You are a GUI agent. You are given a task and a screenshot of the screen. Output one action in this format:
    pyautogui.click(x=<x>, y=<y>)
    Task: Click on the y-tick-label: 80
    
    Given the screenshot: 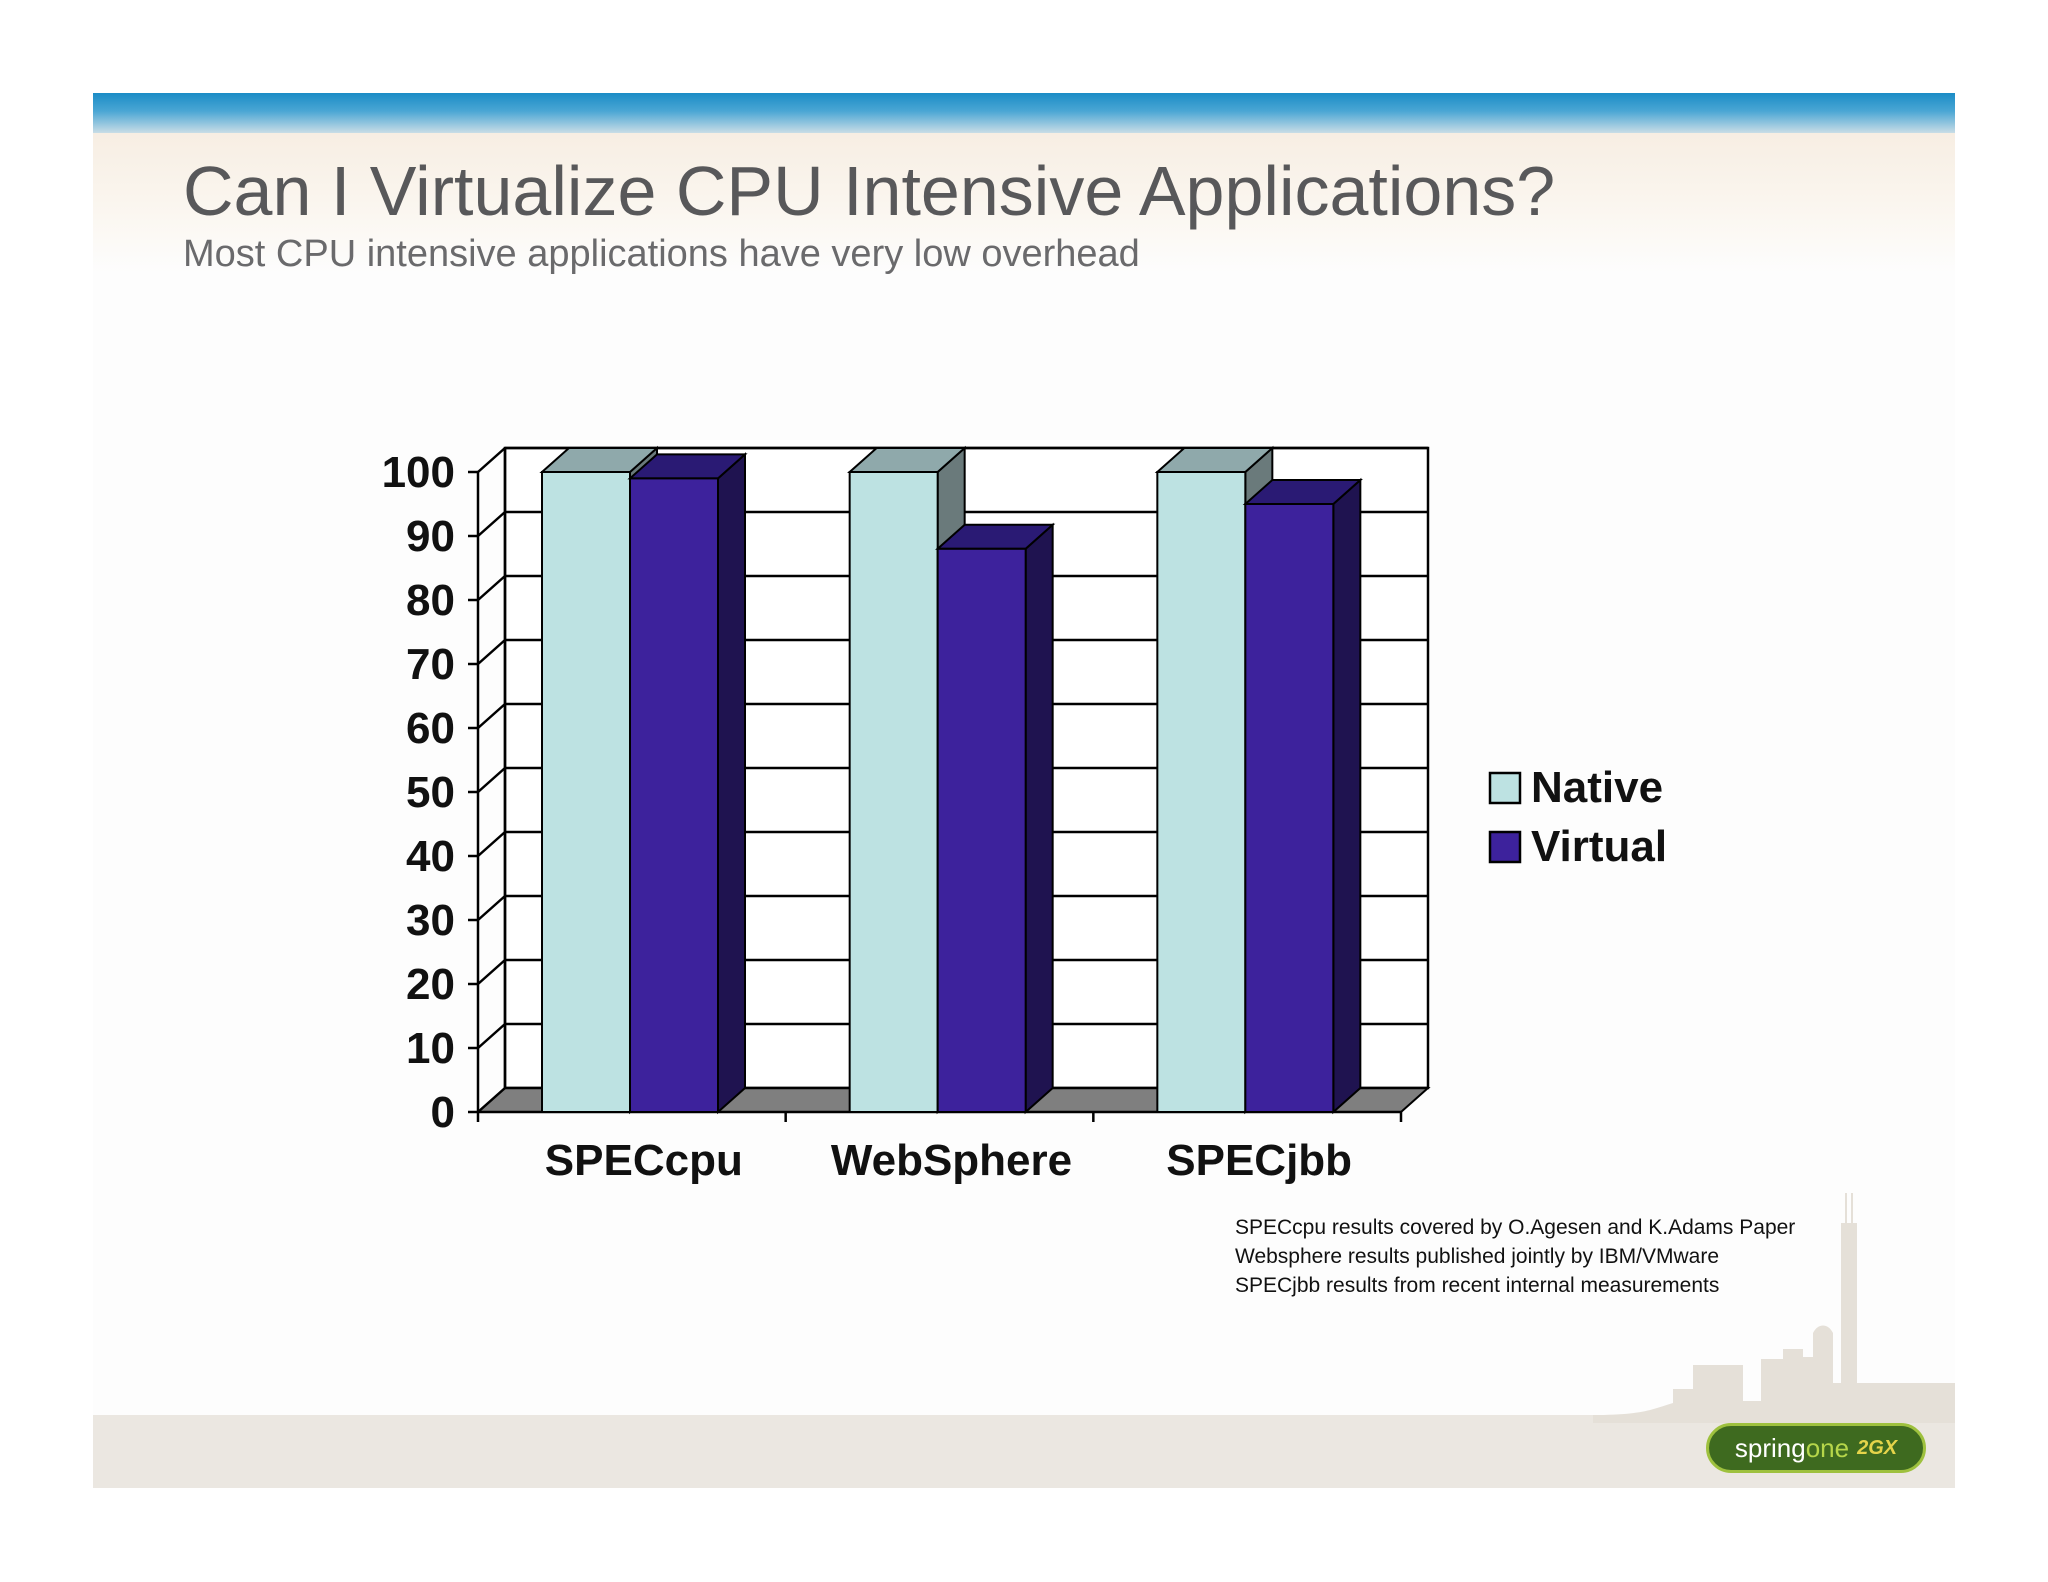 What is the action you would take?
    pyautogui.click(x=430, y=600)
    